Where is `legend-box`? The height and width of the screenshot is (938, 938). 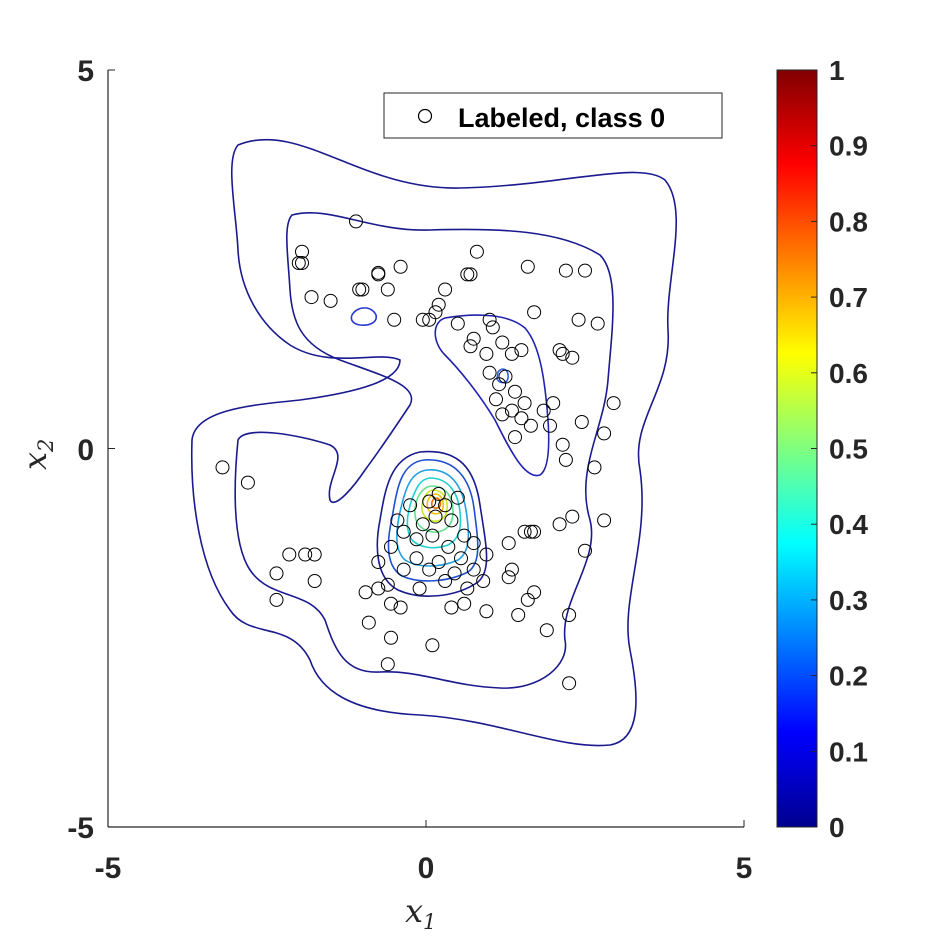 legend-box is located at coordinates (553, 115).